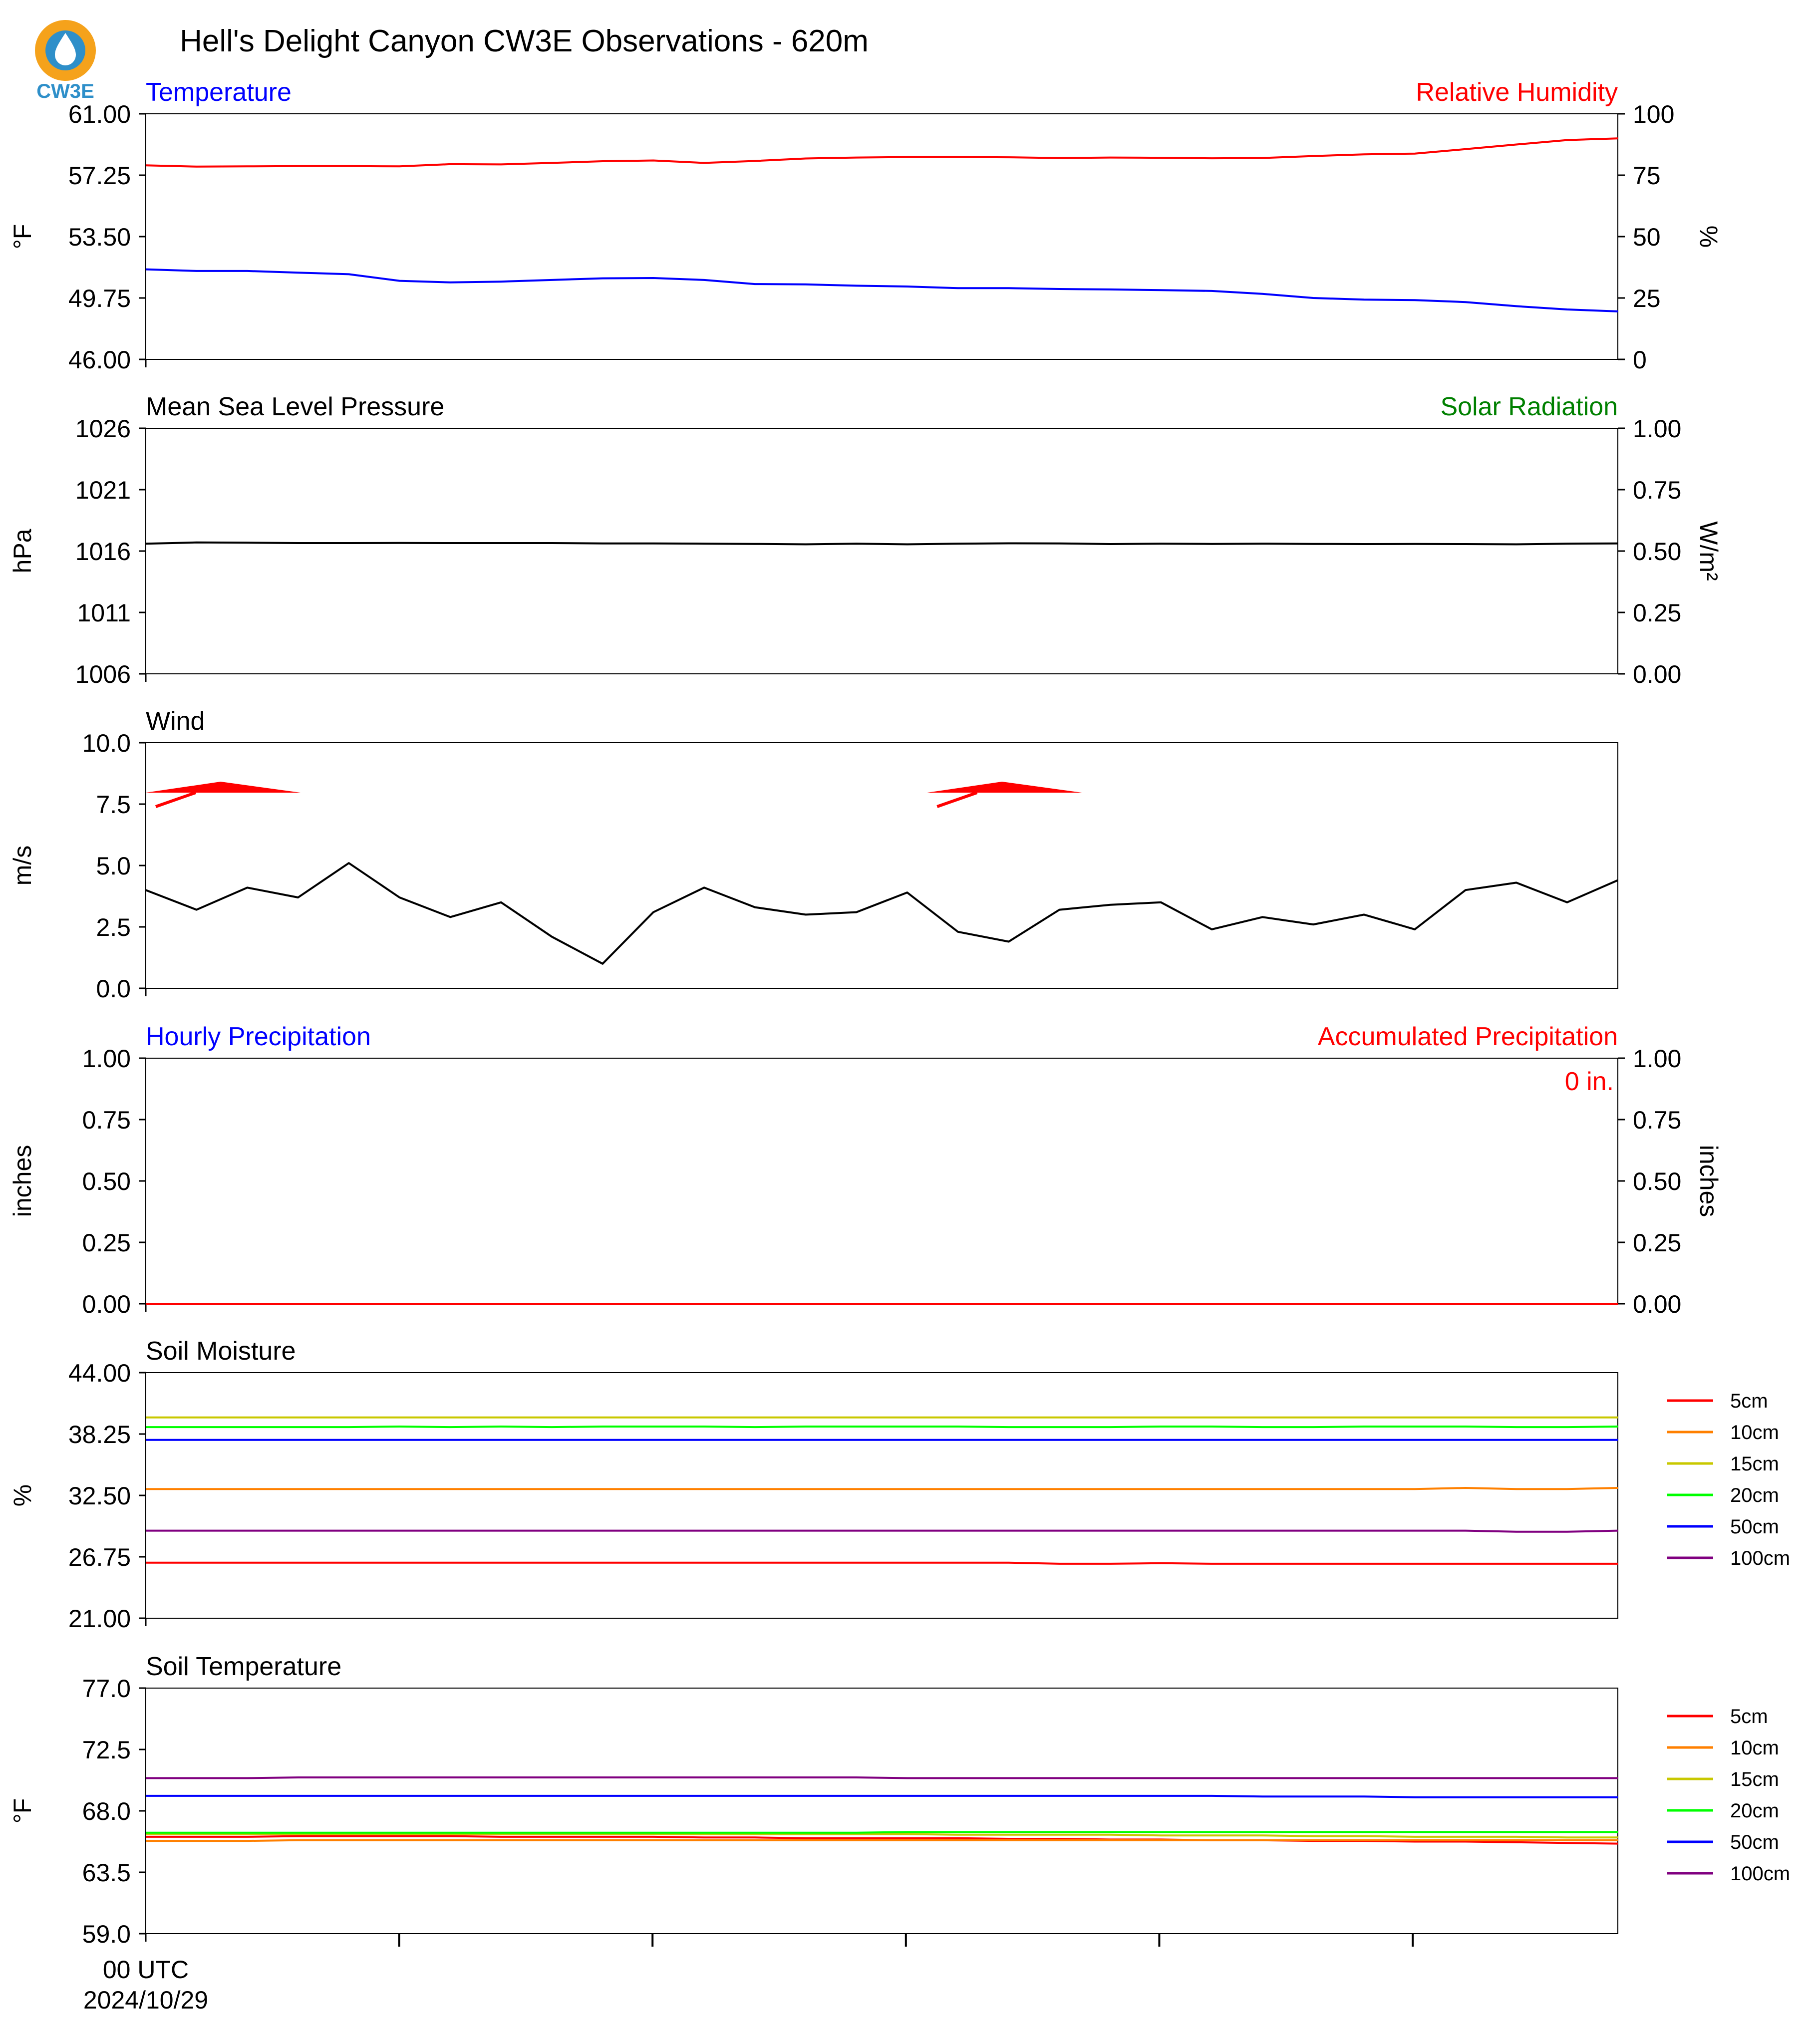 The image size is (1820, 2028). Describe the element at coordinates (113, 989) in the screenshot. I see `y-tick-label: 0.0` at that location.